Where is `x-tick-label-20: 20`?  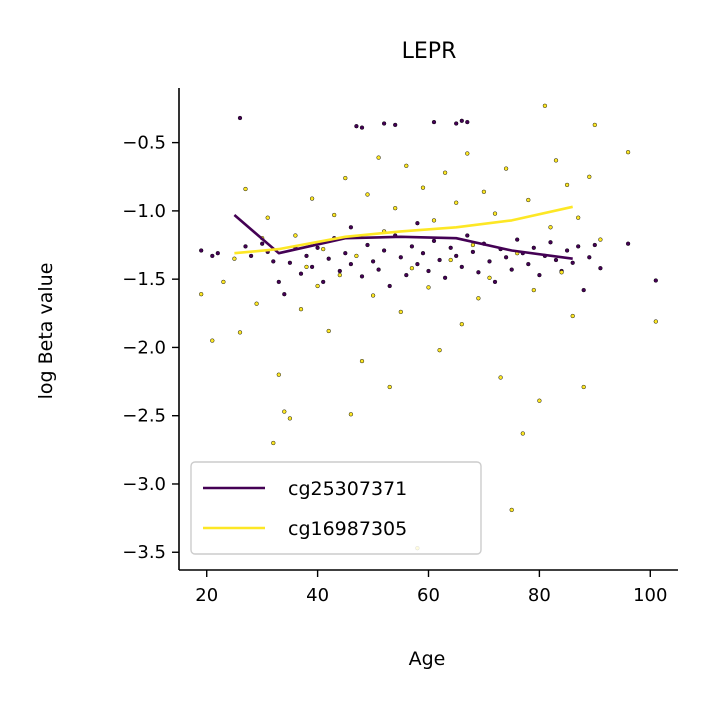
x-tick-label-20: 20 is located at coordinates (206, 595).